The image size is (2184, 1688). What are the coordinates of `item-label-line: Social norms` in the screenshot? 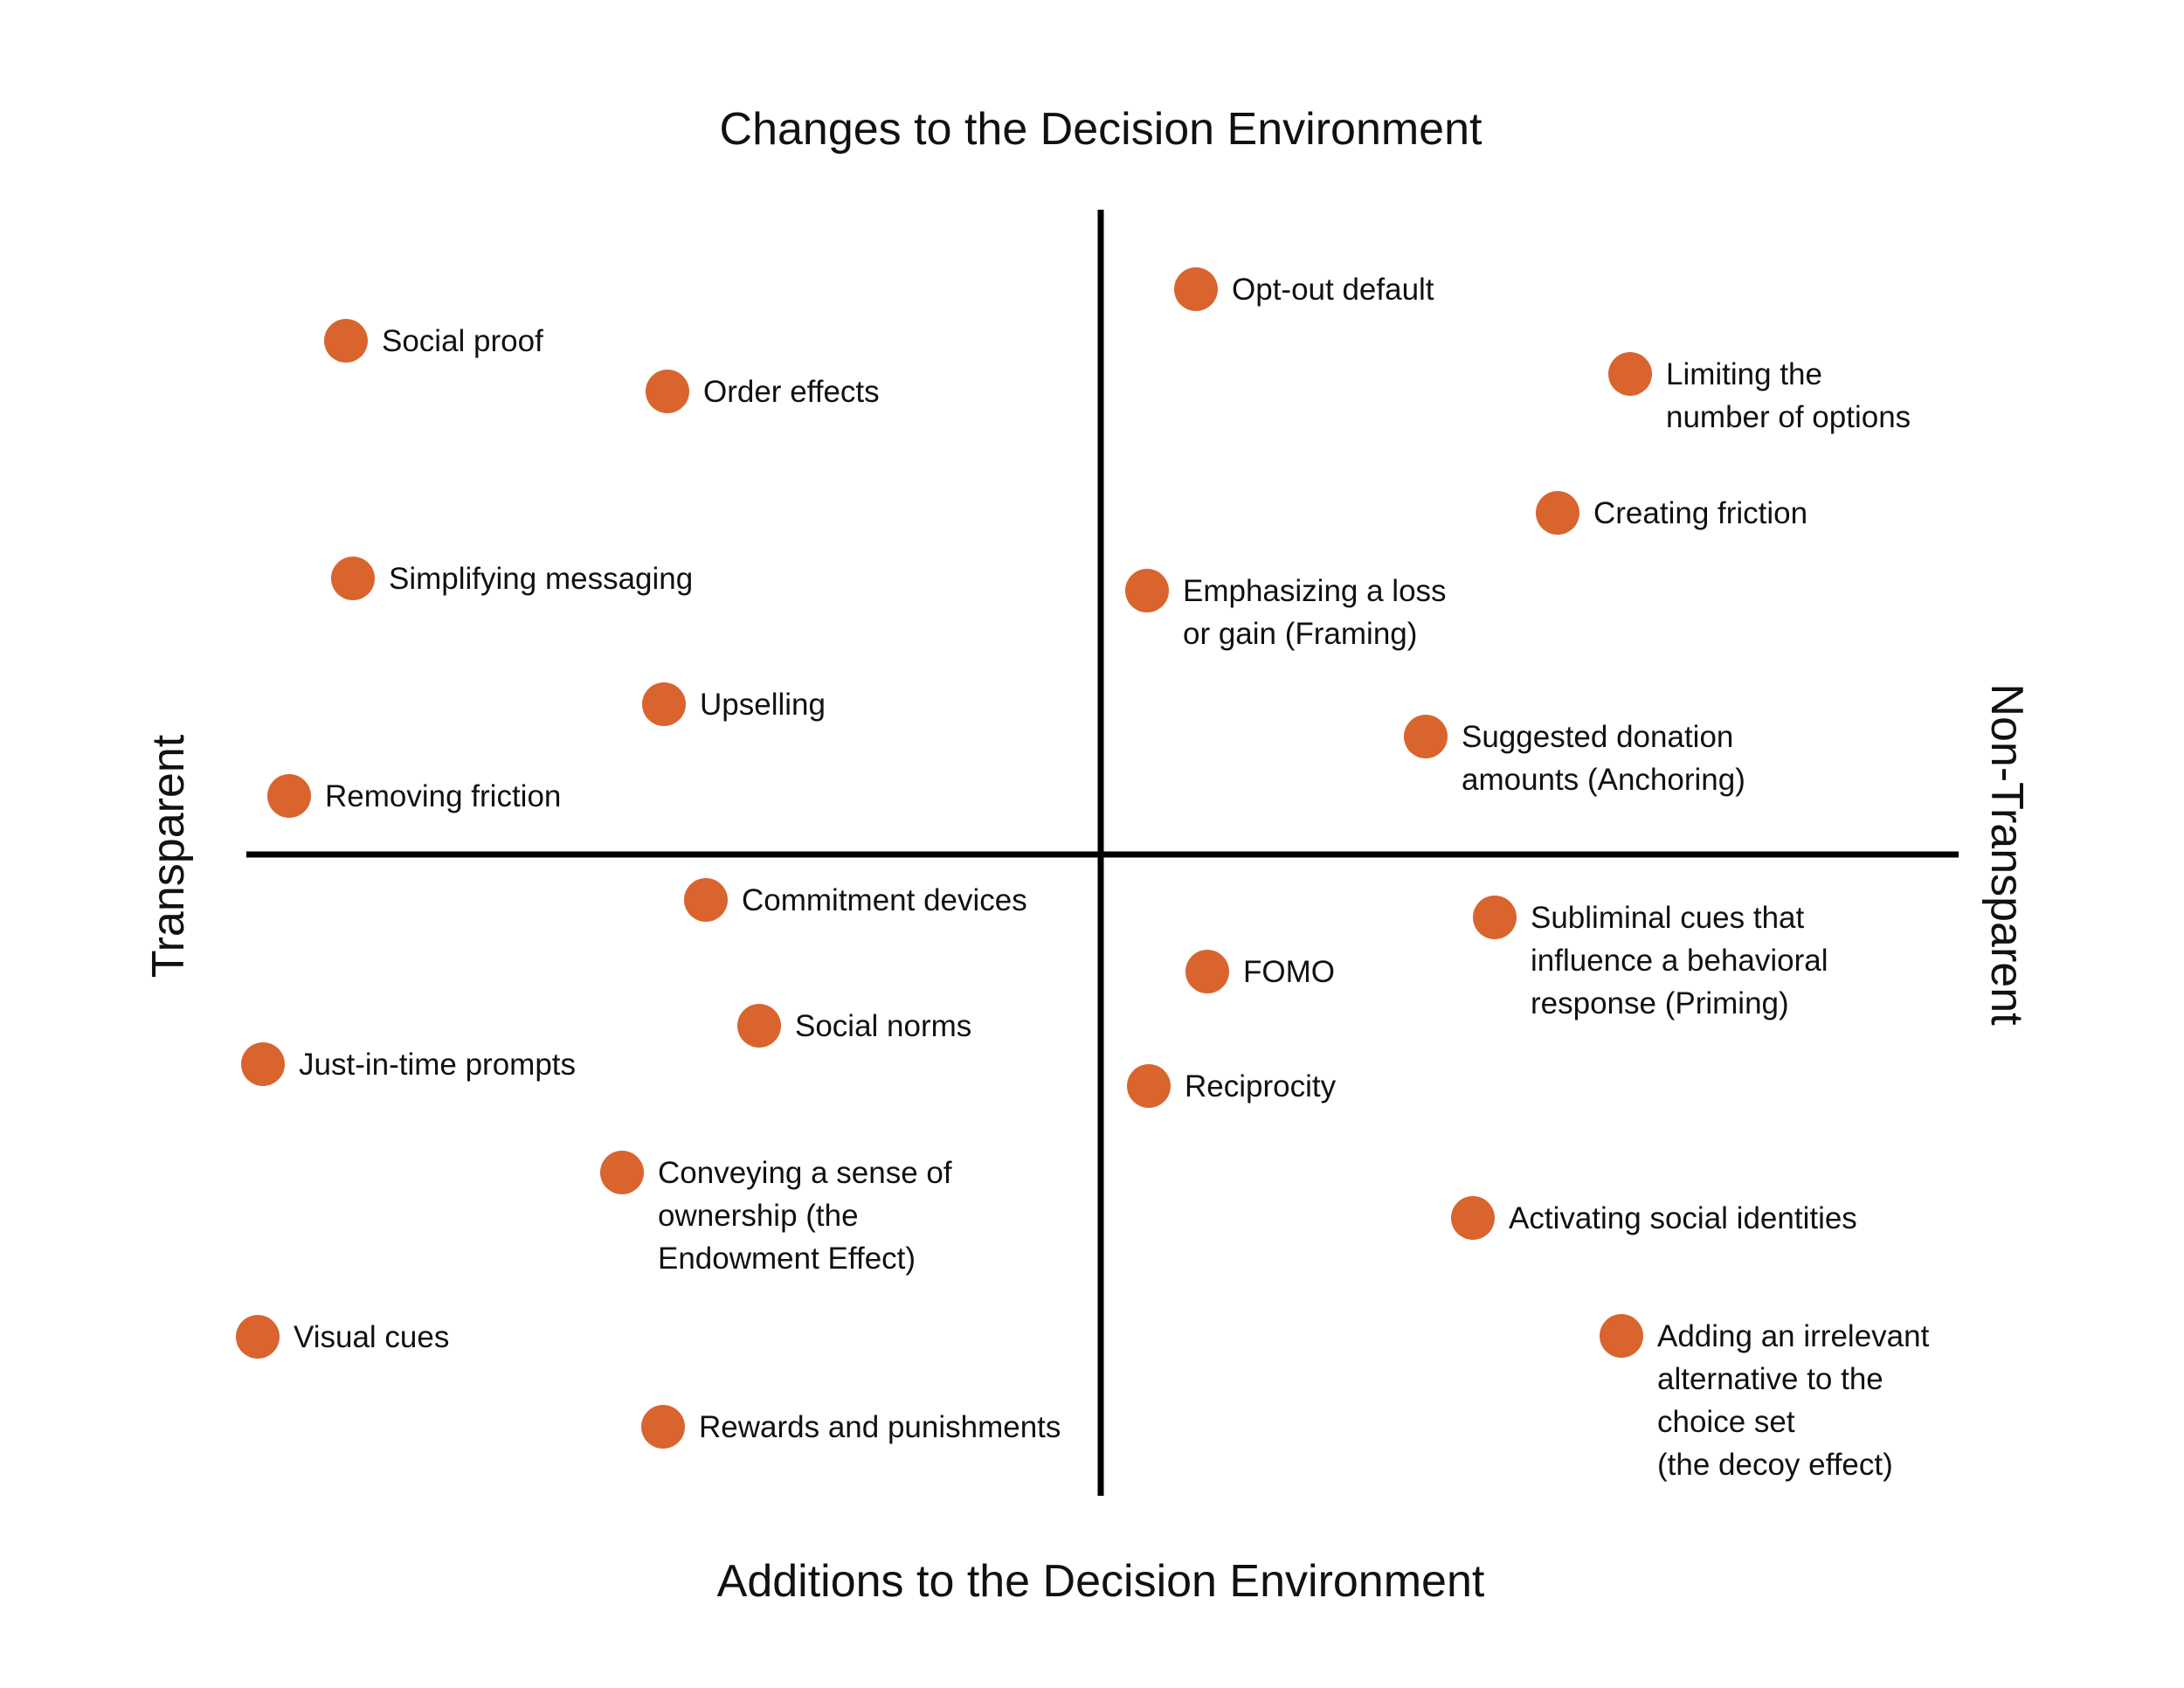 It's located at (883, 1026).